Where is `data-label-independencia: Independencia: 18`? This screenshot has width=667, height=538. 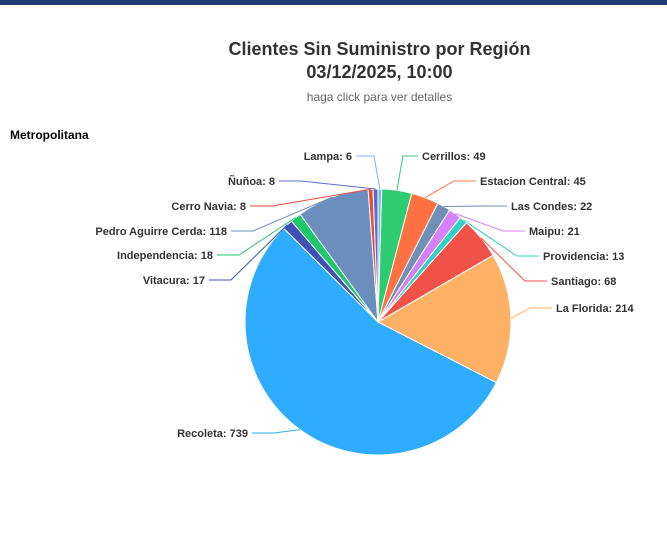
data-label-independencia: Independencia: 18 is located at coordinates (165, 256).